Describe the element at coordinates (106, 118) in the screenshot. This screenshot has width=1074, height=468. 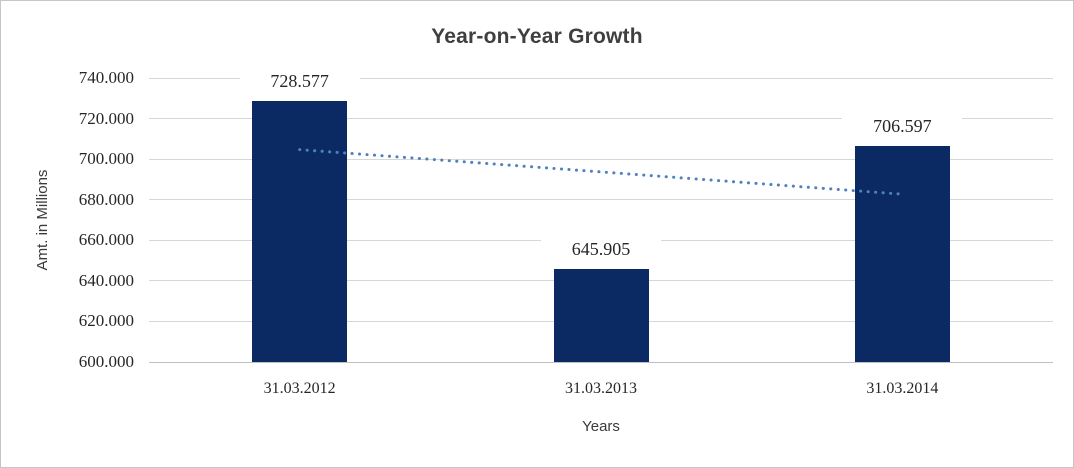
I see `y-tick-label: 720.000` at that location.